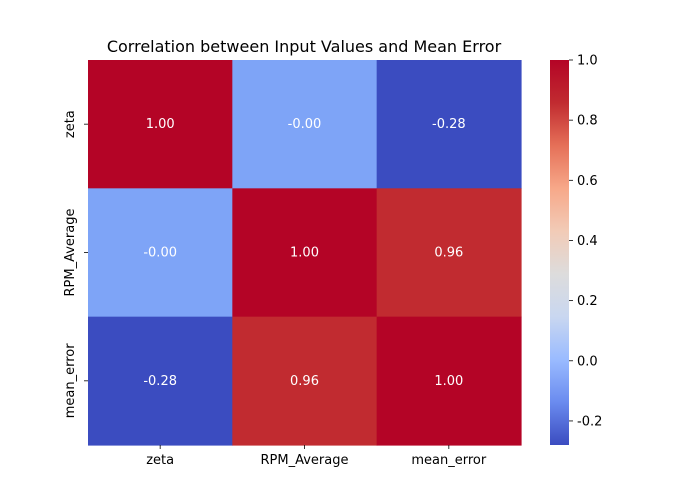  What do you see at coordinates (587, 181) in the screenshot?
I see `colorbar-tick-label: 0.6` at bounding box center [587, 181].